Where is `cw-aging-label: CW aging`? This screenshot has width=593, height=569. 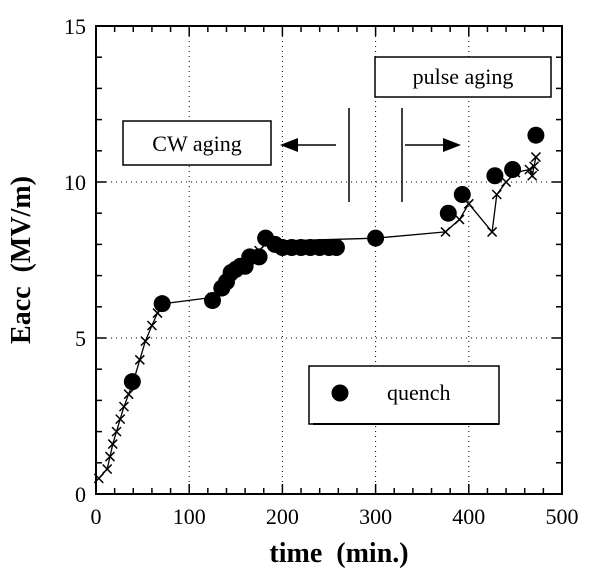 cw-aging-label: CW aging is located at coordinates (196, 143).